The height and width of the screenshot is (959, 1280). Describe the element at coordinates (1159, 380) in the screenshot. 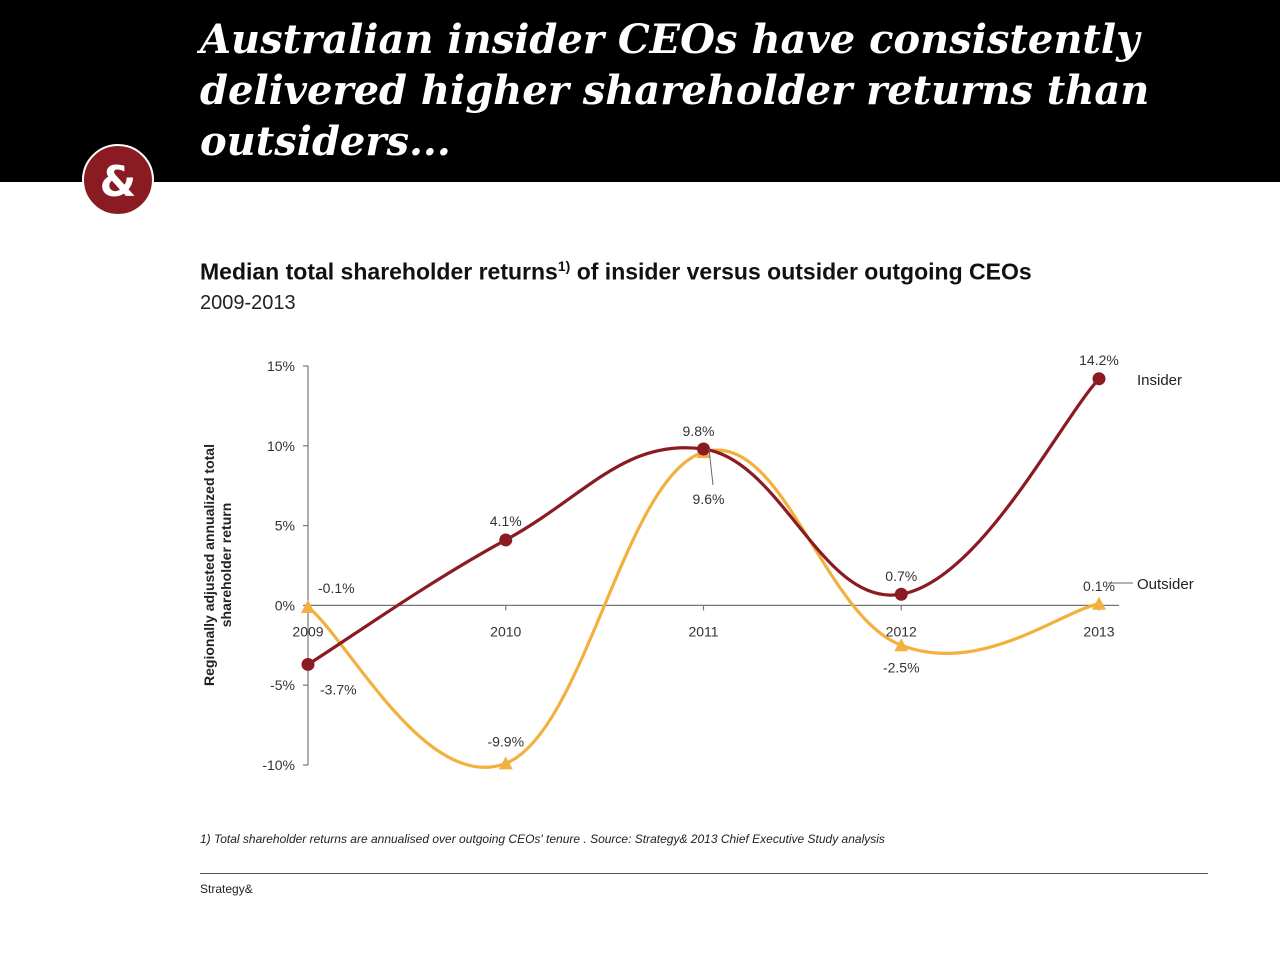

I see `insider-legend-label: Insider` at that location.